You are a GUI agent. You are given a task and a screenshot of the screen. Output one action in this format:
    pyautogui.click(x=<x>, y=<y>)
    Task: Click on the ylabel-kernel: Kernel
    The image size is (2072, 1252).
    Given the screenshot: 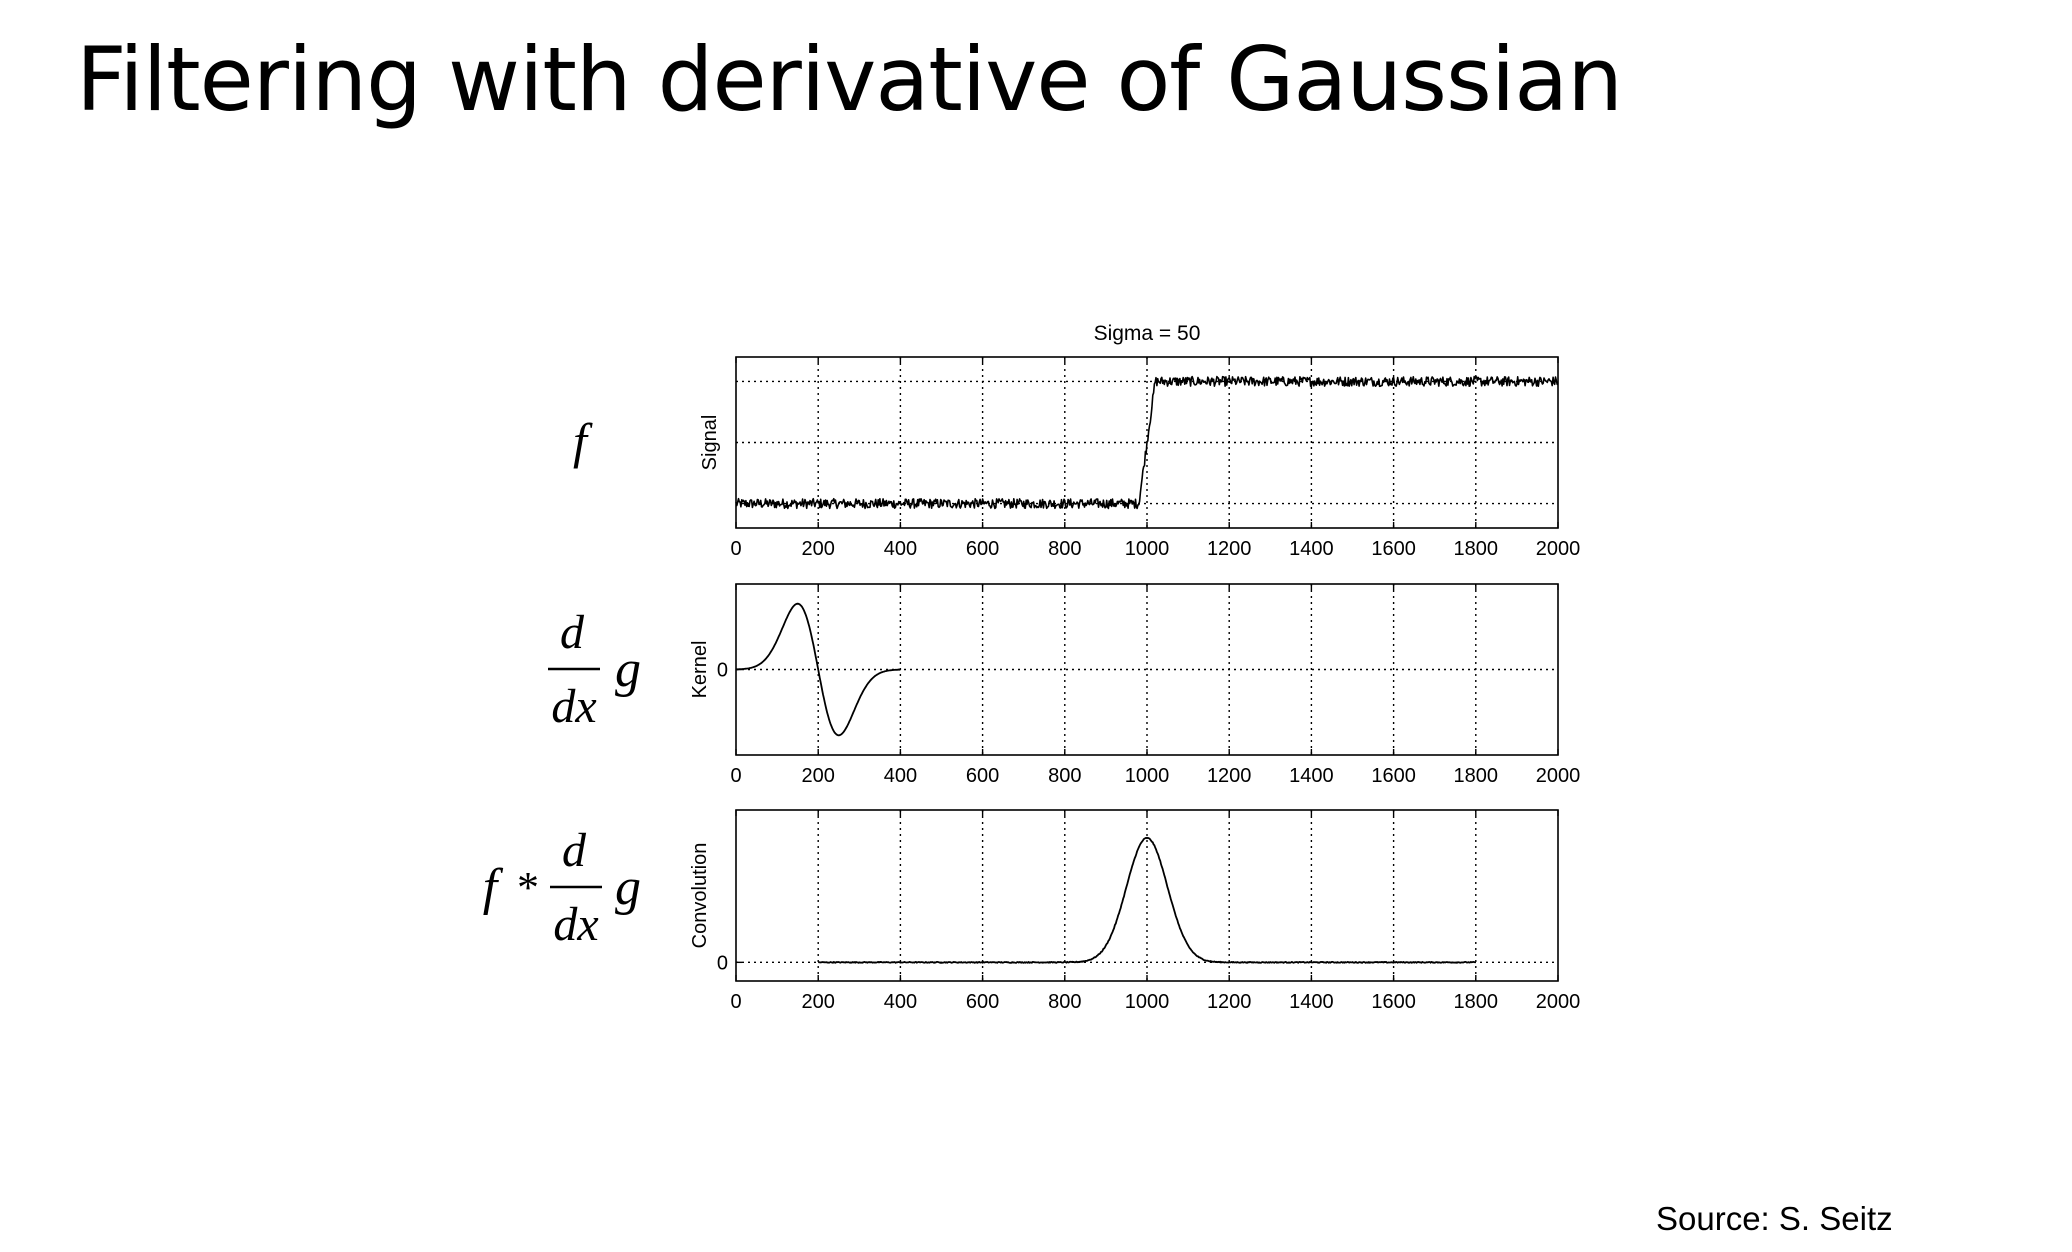 What is the action you would take?
    pyautogui.click(x=700, y=670)
    